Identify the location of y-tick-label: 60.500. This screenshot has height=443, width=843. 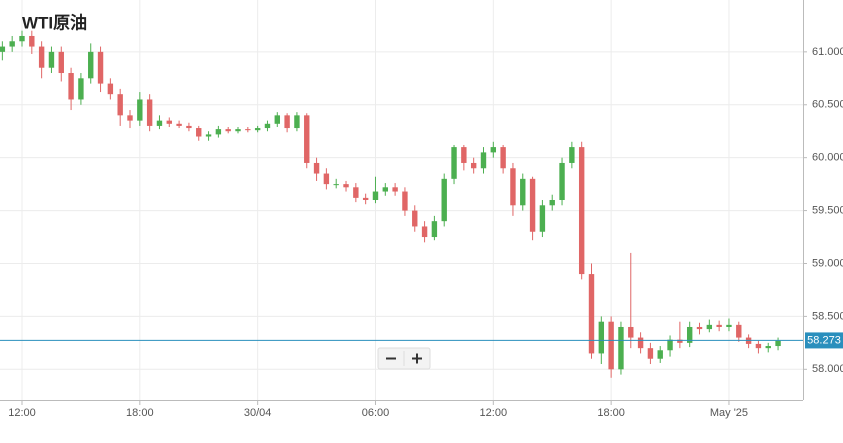
(827, 105).